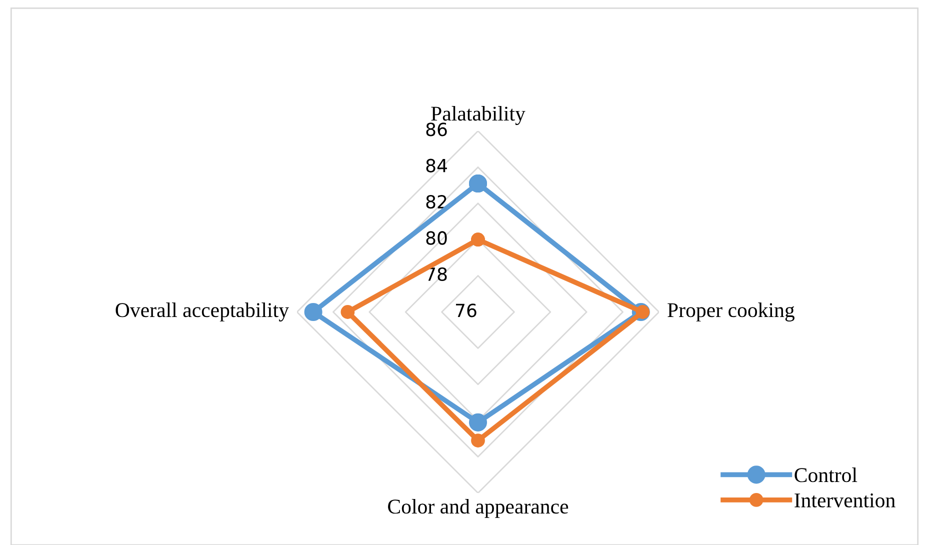 This screenshot has width=929, height=545. I want to click on y-tick-label: 84, so click(436, 165).